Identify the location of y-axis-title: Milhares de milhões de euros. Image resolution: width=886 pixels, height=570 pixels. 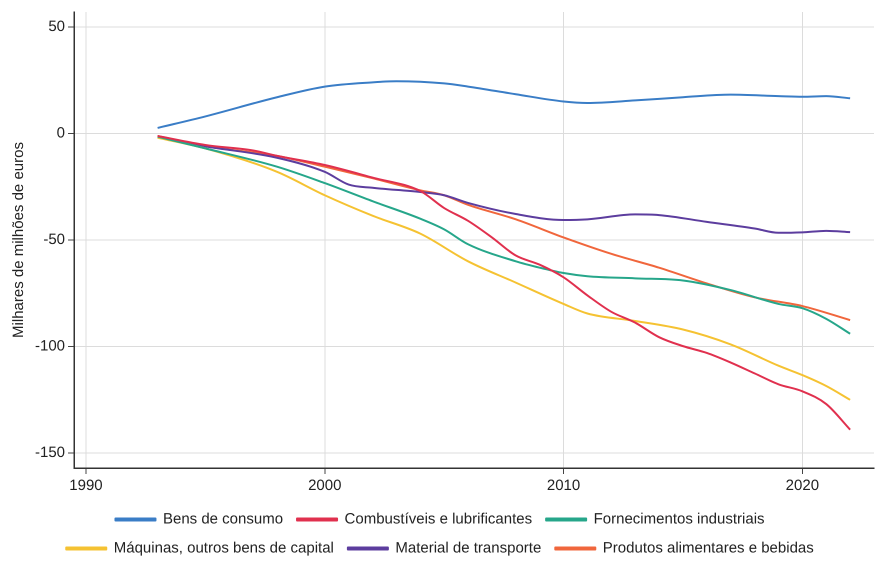
(19, 240).